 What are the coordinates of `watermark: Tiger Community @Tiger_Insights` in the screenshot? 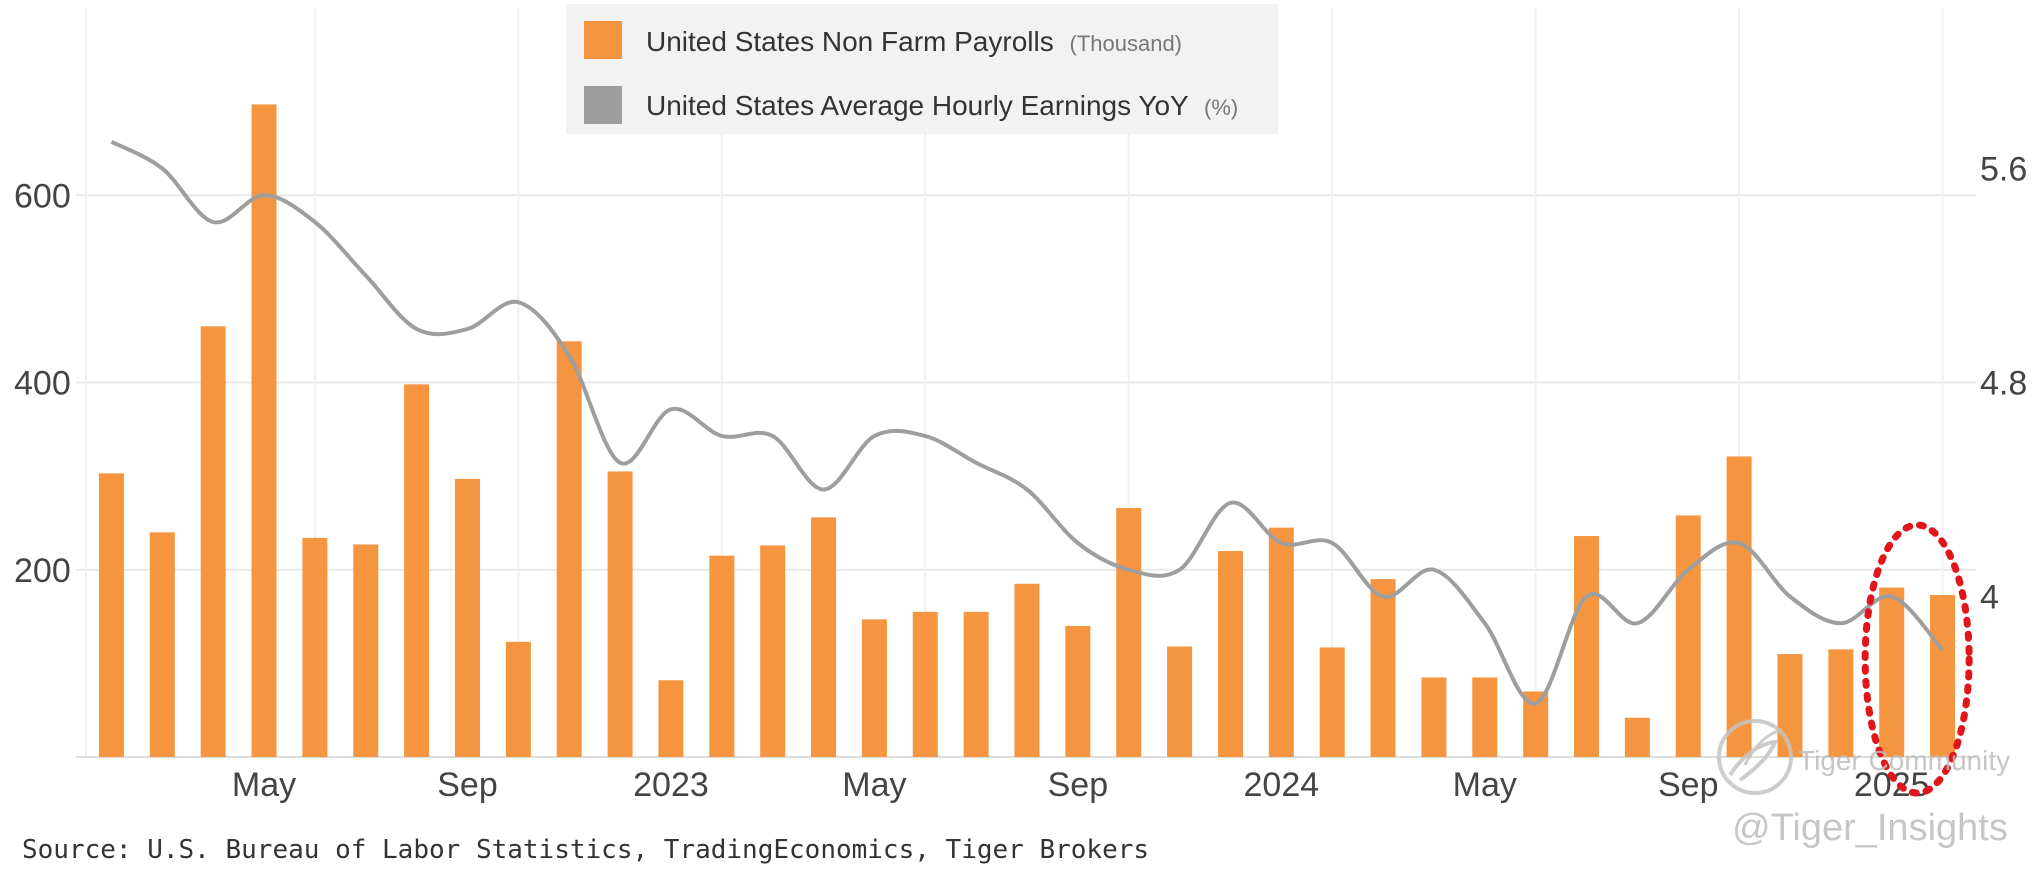 It's located at (1863, 784).